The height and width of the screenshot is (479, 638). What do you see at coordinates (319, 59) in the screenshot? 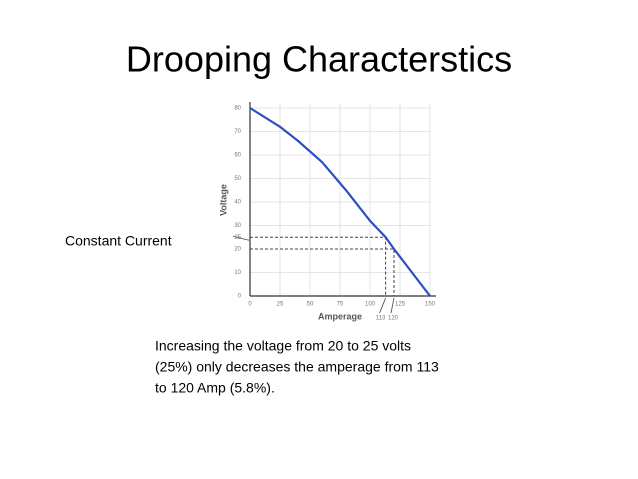
I see `slide-title: Drooping Characterstics` at bounding box center [319, 59].